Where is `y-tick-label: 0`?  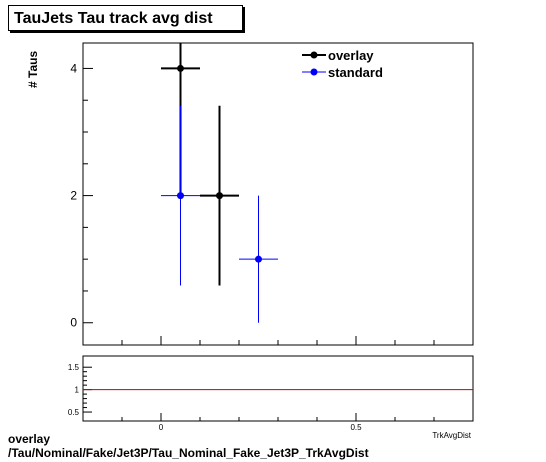 y-tick-label: 0 is located at coordinates (73, 323).